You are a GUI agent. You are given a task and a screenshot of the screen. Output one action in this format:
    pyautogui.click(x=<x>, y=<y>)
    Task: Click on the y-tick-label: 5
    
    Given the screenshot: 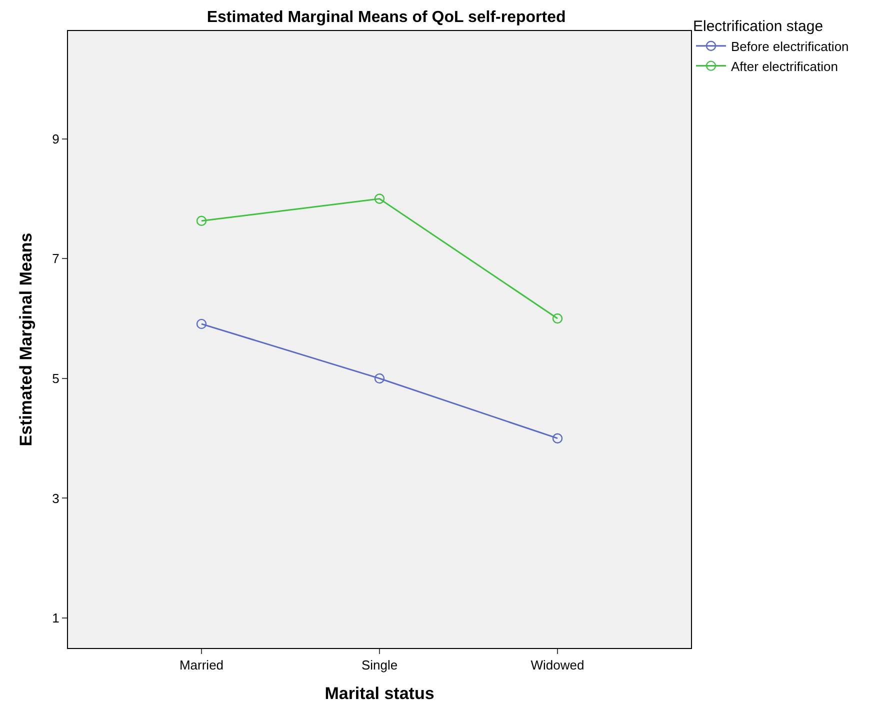 What is the action you would take?
    pyautogui.click(x=56, y=378)
    